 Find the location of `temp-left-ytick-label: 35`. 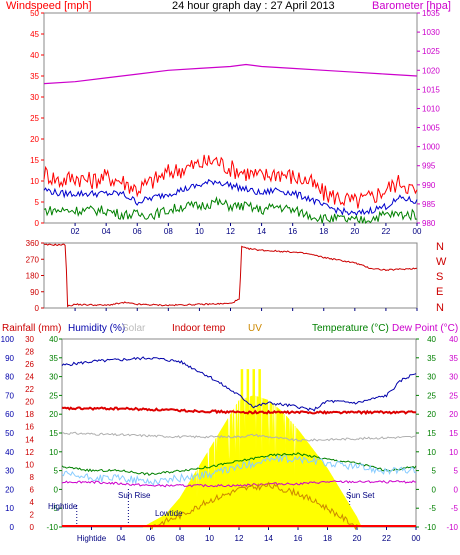

temp-left-ytick-label: 35 is located at coordinates (53, 358).